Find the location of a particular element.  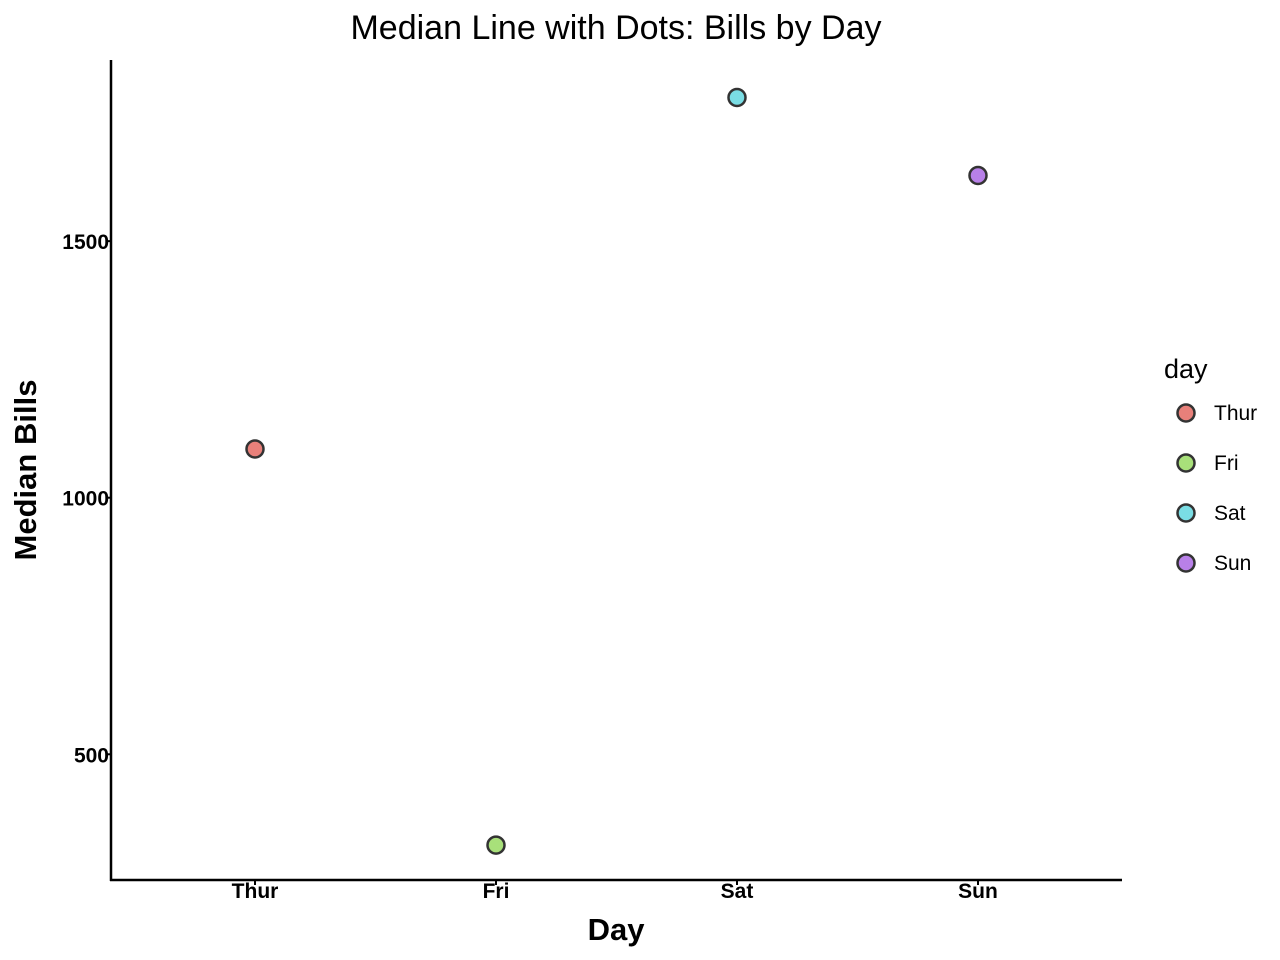

x-tick-label: Sun is located at coordinates (978, 891).